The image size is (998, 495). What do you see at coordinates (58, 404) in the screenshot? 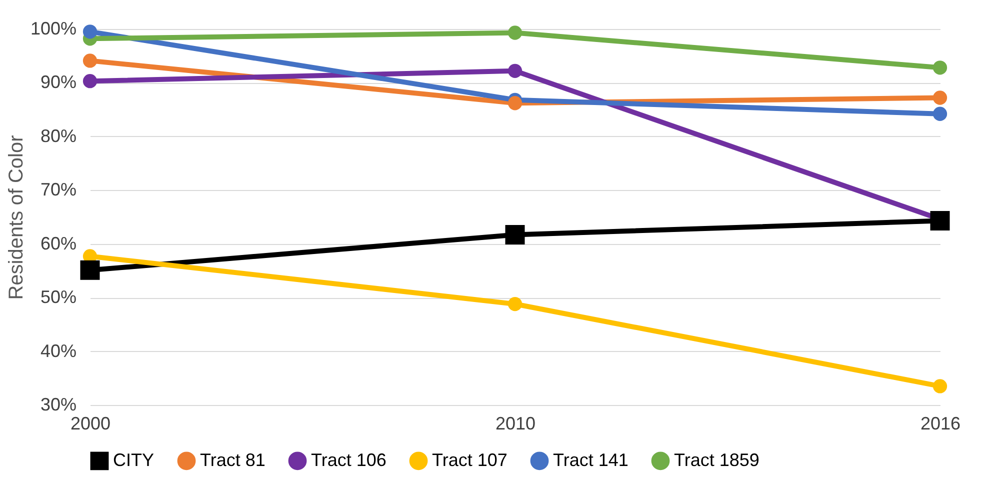
I see `y-tick-label: 30%` at bounding box center [58, 404].